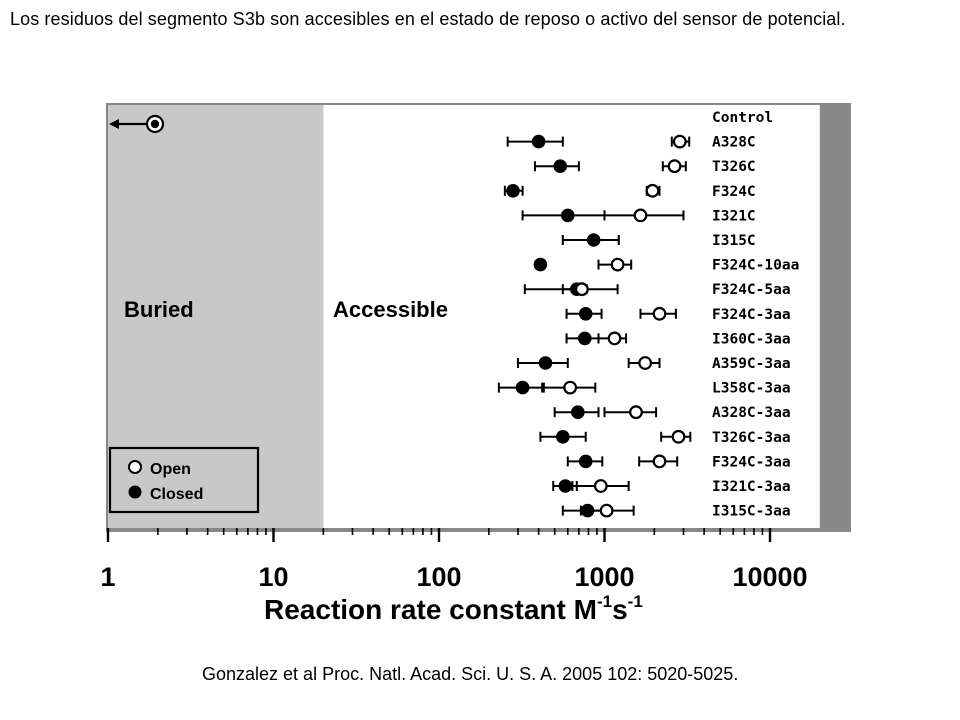  What do you see at coordinates (751, 413) in the screenshot?
I see `sample-label: A328C-3aa` at bounding box center [751, 413].